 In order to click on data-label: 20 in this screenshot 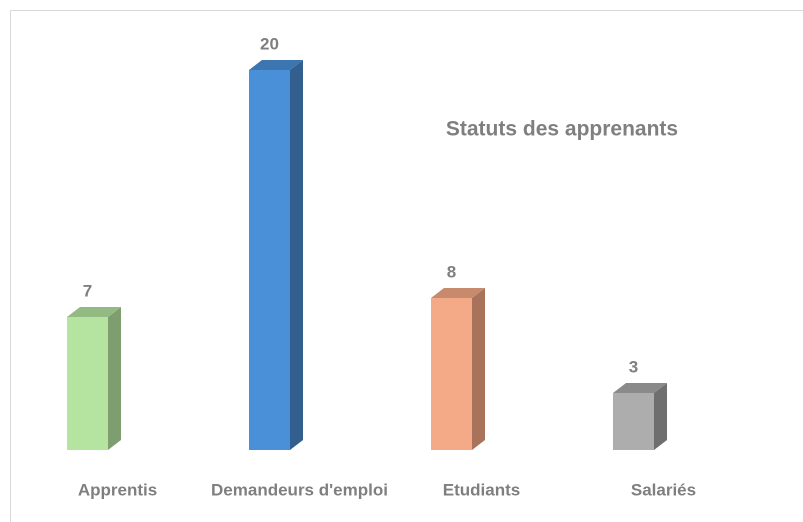, I will do `click(269, 43)`.